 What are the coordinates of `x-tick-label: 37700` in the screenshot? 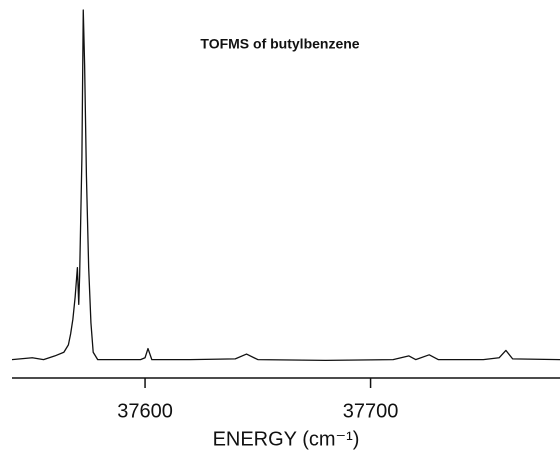 It's located at (371, 411).